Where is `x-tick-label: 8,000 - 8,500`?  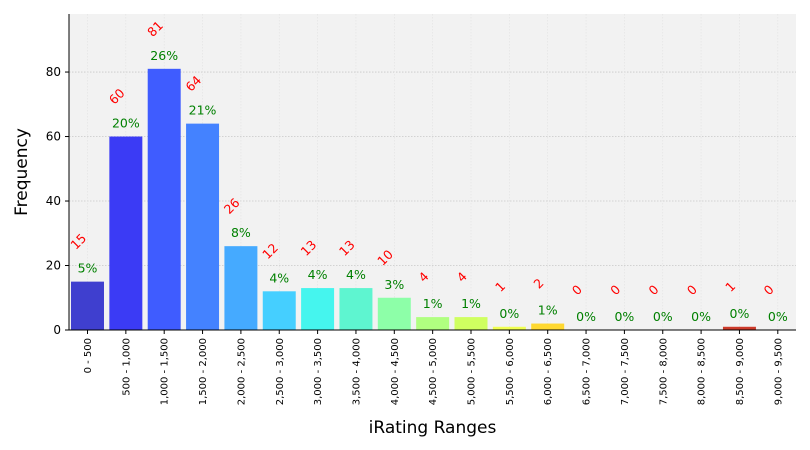
x-tick-label: 8,000 - 8,500 is located at coordinates (702, 371).